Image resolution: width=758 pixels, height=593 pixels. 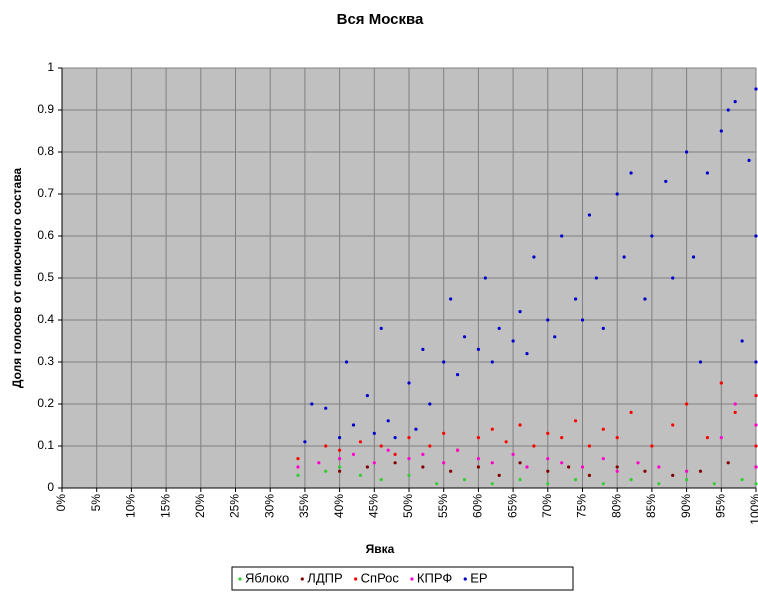 What do you see at coordinates (373, 506) in the screenshot?
I see `x-tick-label: 45%` at bounding box center [373, 506].